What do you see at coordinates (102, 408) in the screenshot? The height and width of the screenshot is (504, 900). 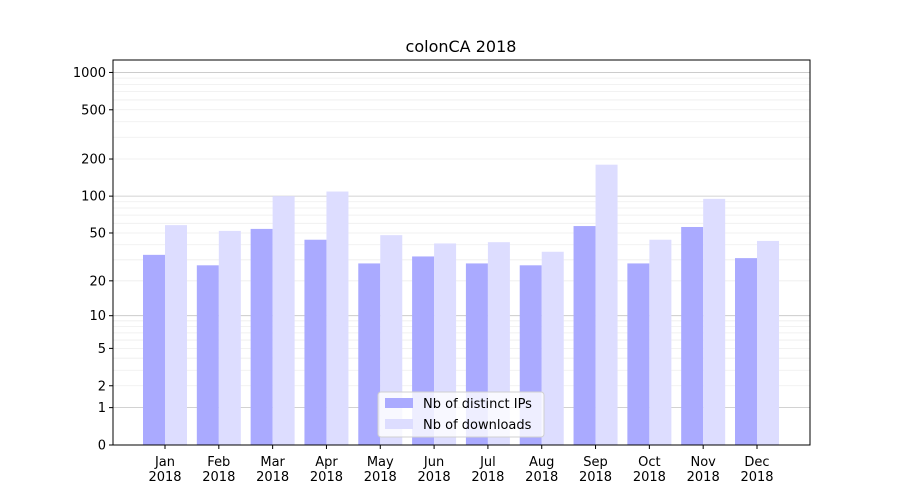 I see `y-tick-label: 1` at bounding box center [102, 408].